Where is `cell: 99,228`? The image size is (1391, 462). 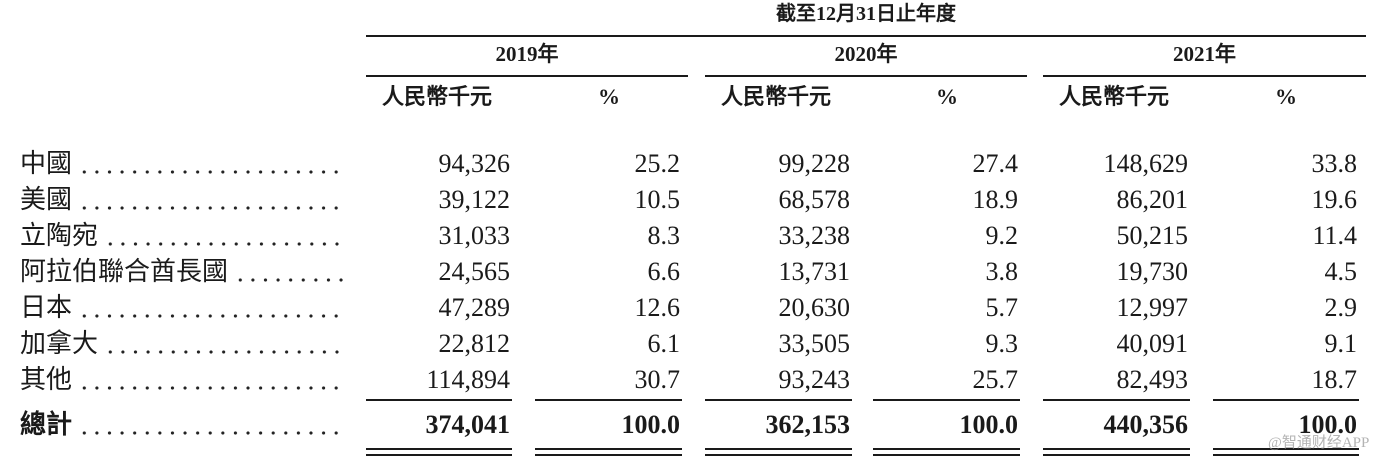 cell: 99,228 is located at coordinates (814, 163).